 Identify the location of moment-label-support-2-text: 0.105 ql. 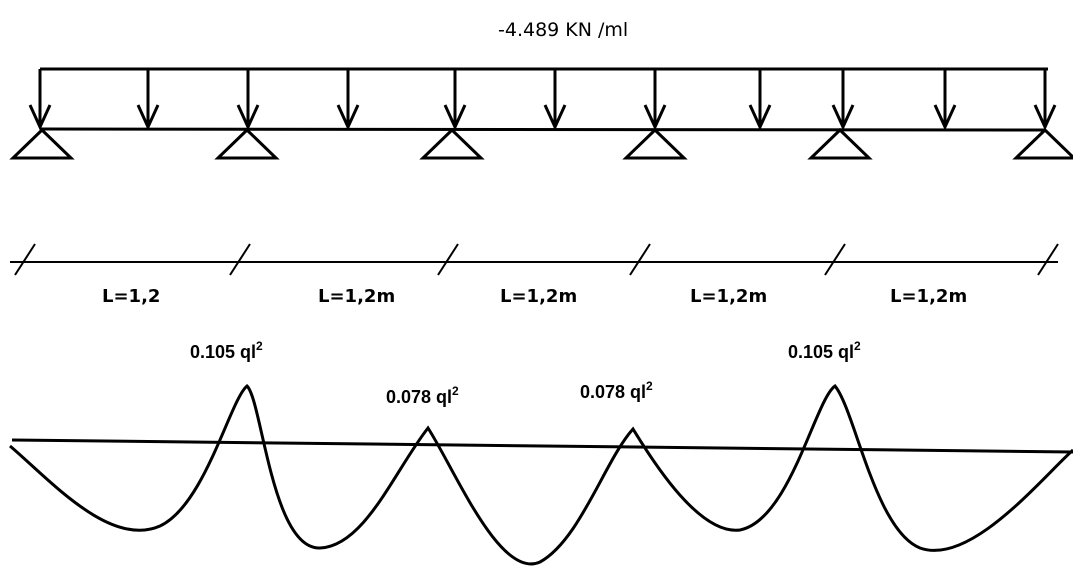
(223, 352).